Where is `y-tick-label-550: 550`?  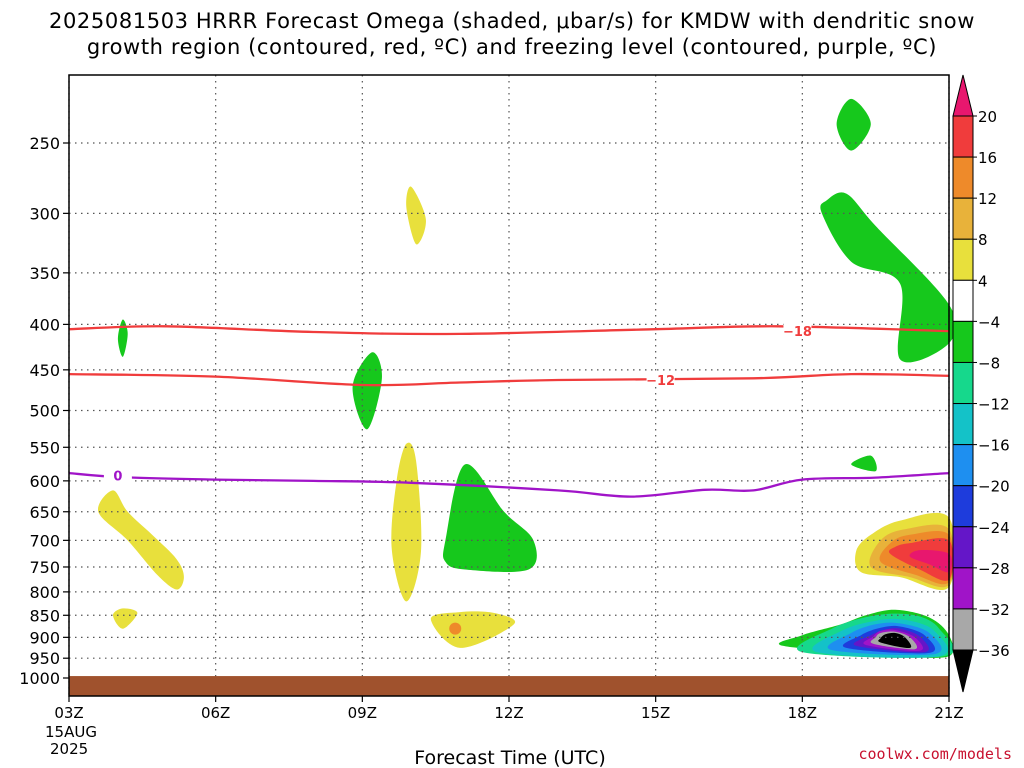 y-tick-label-550: 550 is located at coordinates (44, 447).